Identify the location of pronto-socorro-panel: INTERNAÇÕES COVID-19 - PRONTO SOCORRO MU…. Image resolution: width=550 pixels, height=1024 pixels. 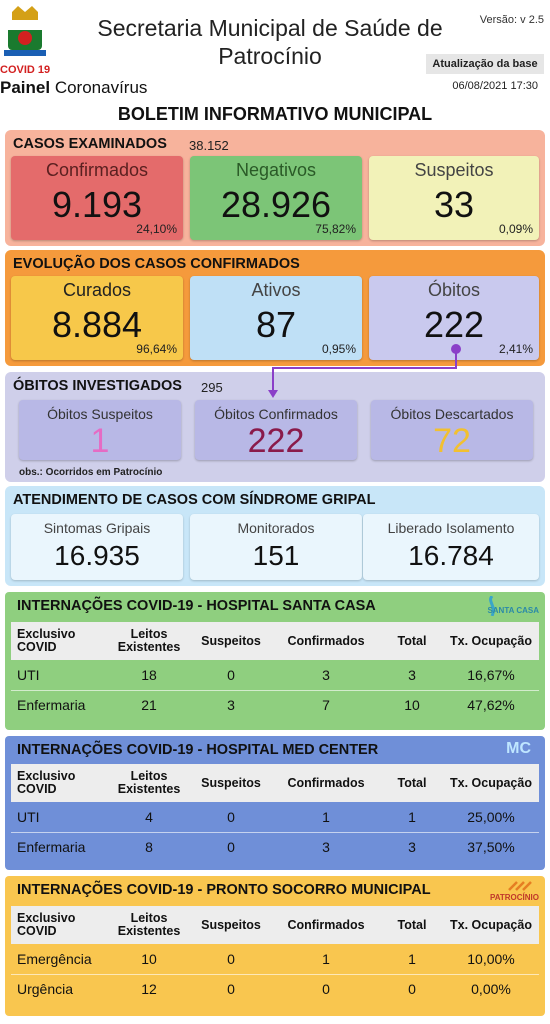
(275, 946).